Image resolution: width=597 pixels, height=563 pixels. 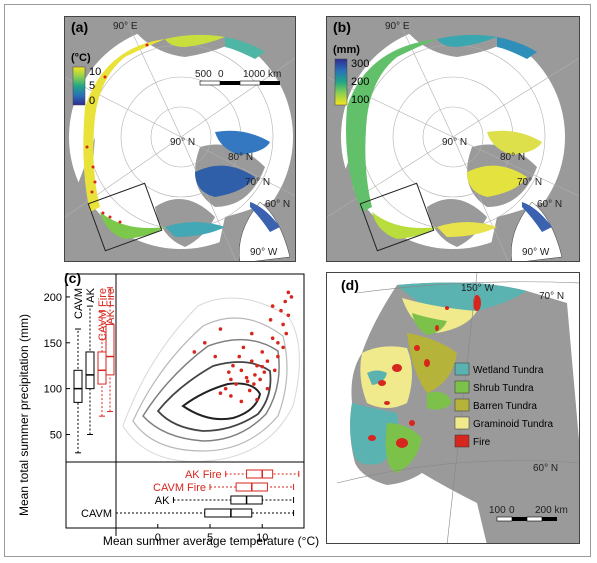 I want to click on panel-a-label: (a), so click(x=80, y=27).